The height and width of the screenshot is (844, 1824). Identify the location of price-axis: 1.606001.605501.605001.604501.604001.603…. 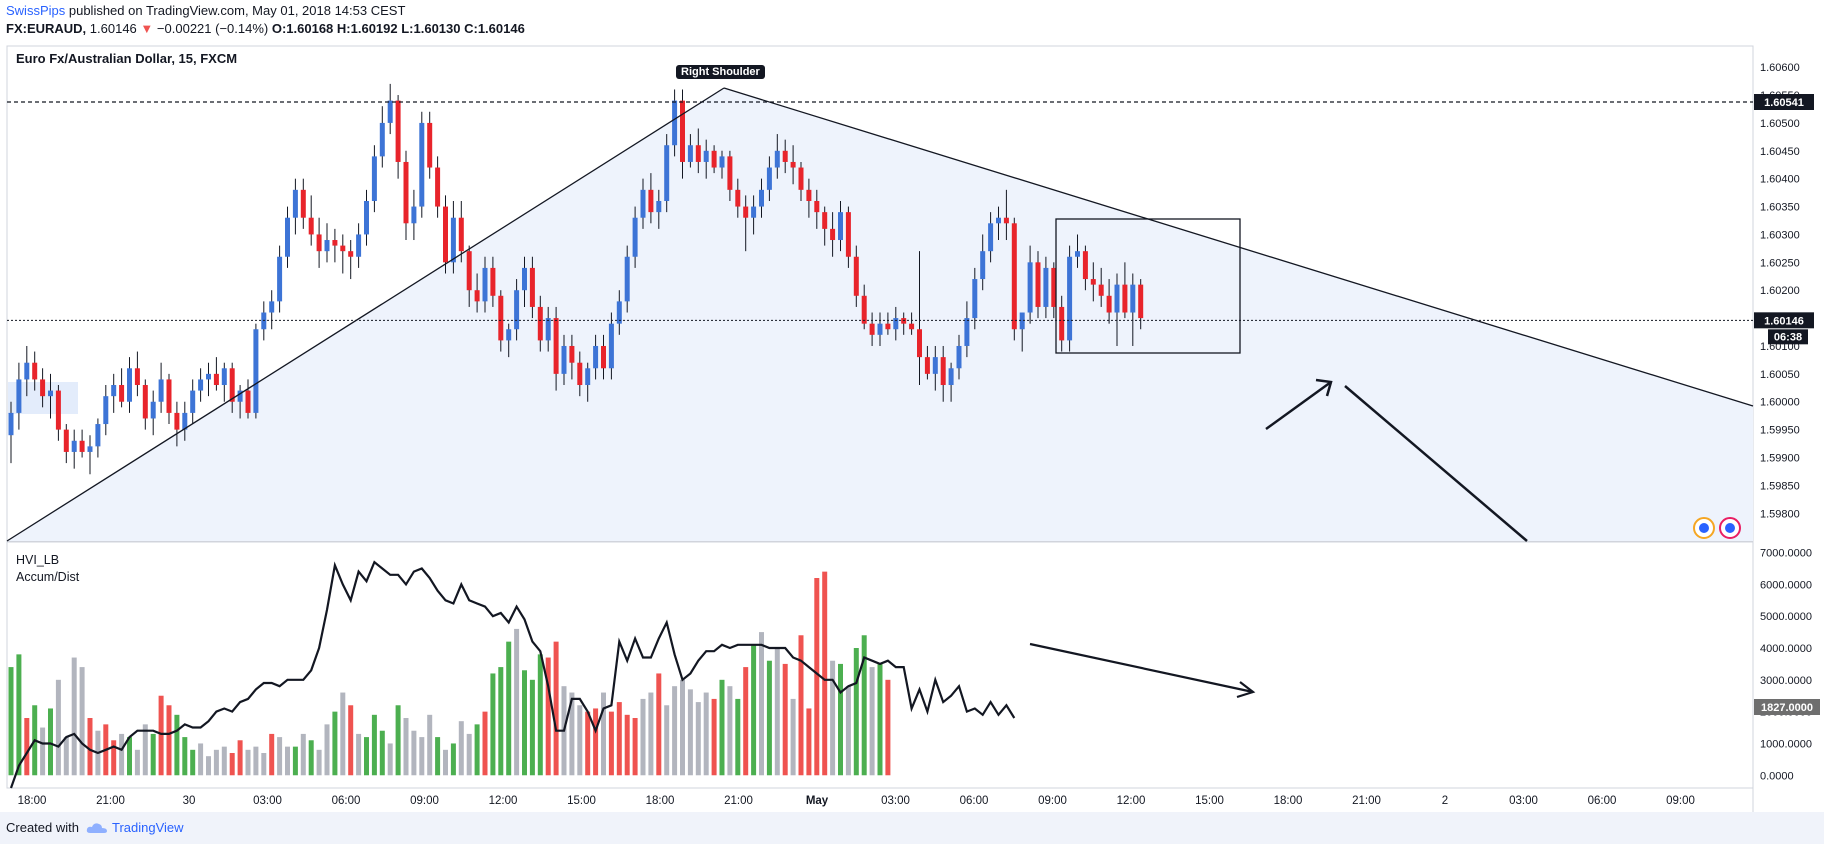
(1780, 291).